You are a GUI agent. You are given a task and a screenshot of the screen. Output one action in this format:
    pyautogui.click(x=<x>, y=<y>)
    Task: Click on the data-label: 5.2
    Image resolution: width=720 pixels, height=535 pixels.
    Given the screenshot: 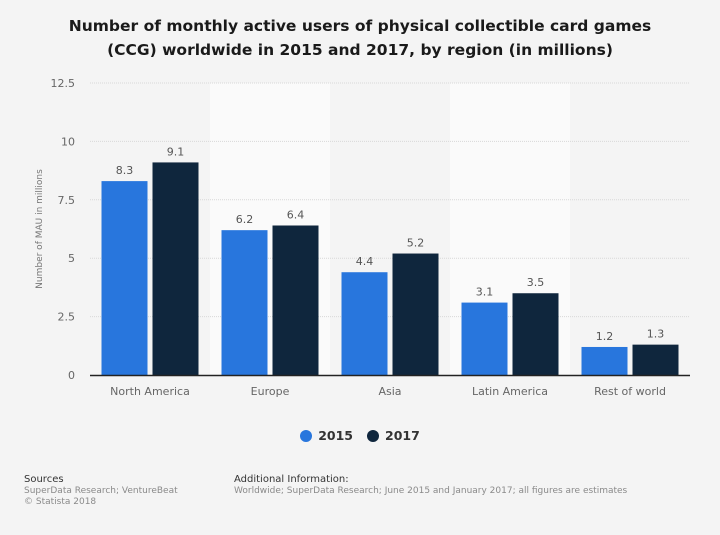 What is the action you would take?
    pyautogui.click(x=416, y=243)
    